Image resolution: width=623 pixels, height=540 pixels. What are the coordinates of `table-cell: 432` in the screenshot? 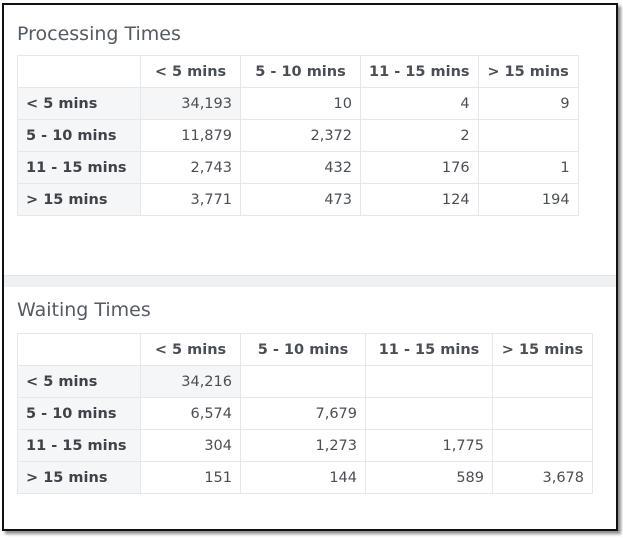 It's located at (300, 167).